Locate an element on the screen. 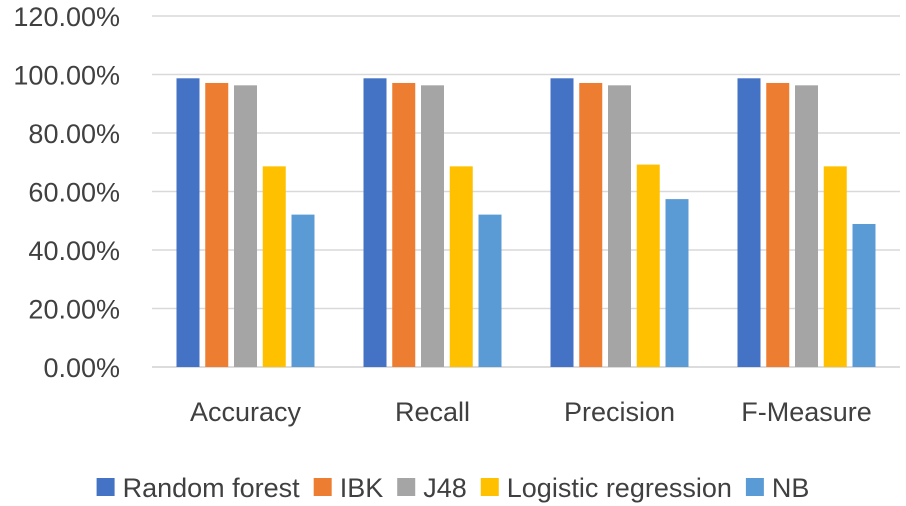 Image resolution: width=906 pixels, height=506 pixels. legend: Random forest IBK J48 Logistic regression NB is located at coordinates (453, 488).